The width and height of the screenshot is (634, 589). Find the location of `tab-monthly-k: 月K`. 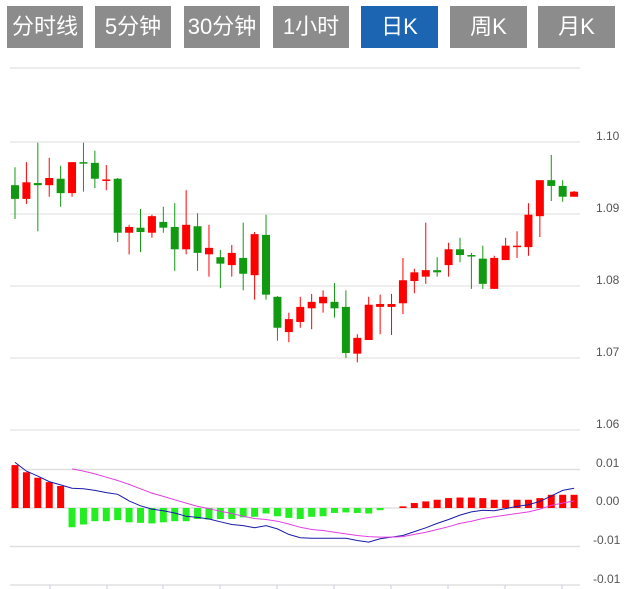

tab-monthly-k: 月K is located at coordinates (576, 27).